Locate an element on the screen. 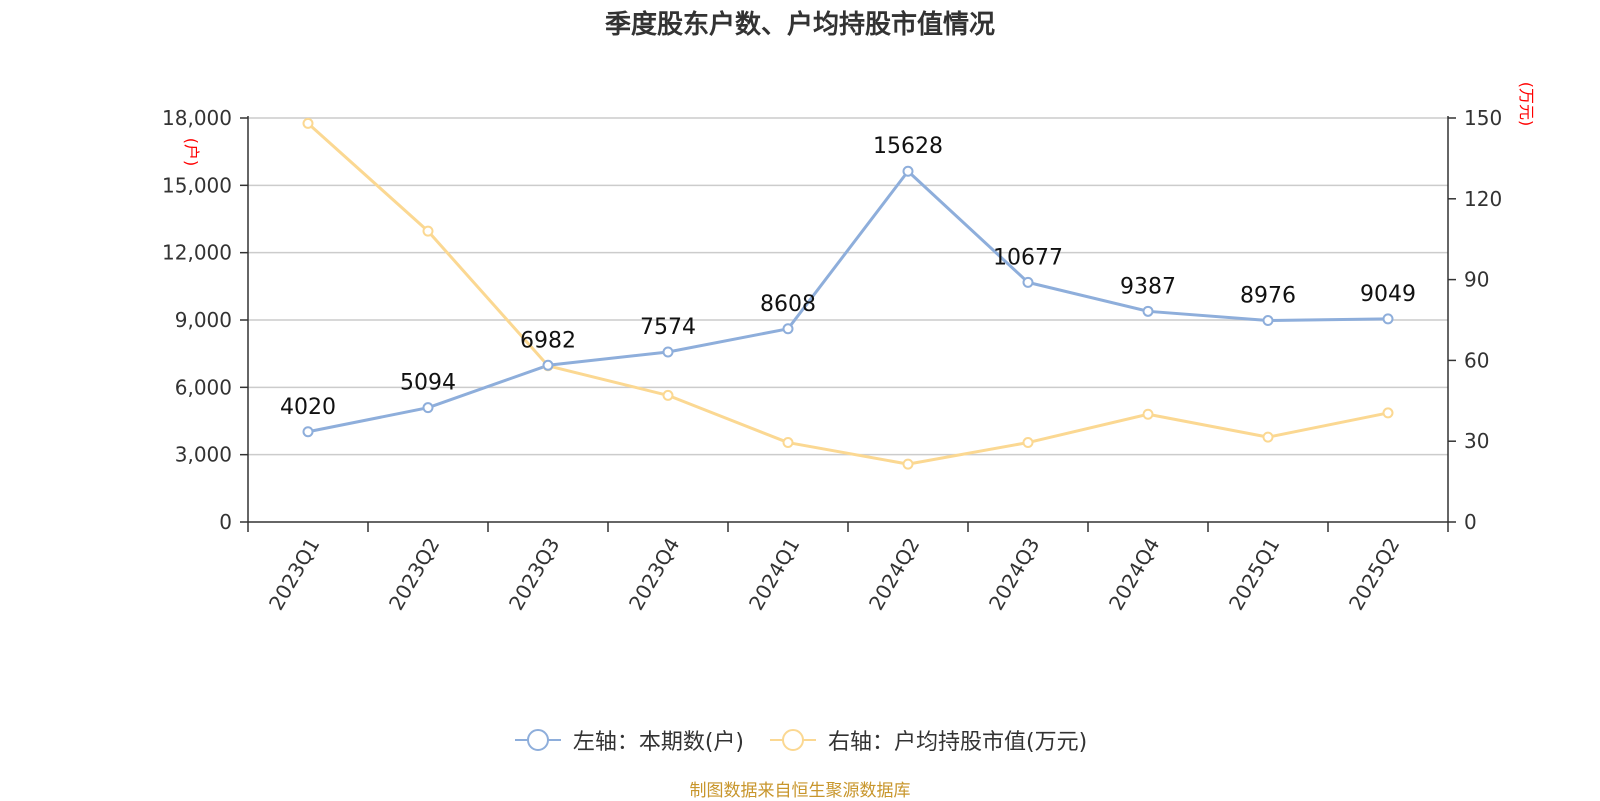  data-label: 10677 is located at coordinates (1028, 257).